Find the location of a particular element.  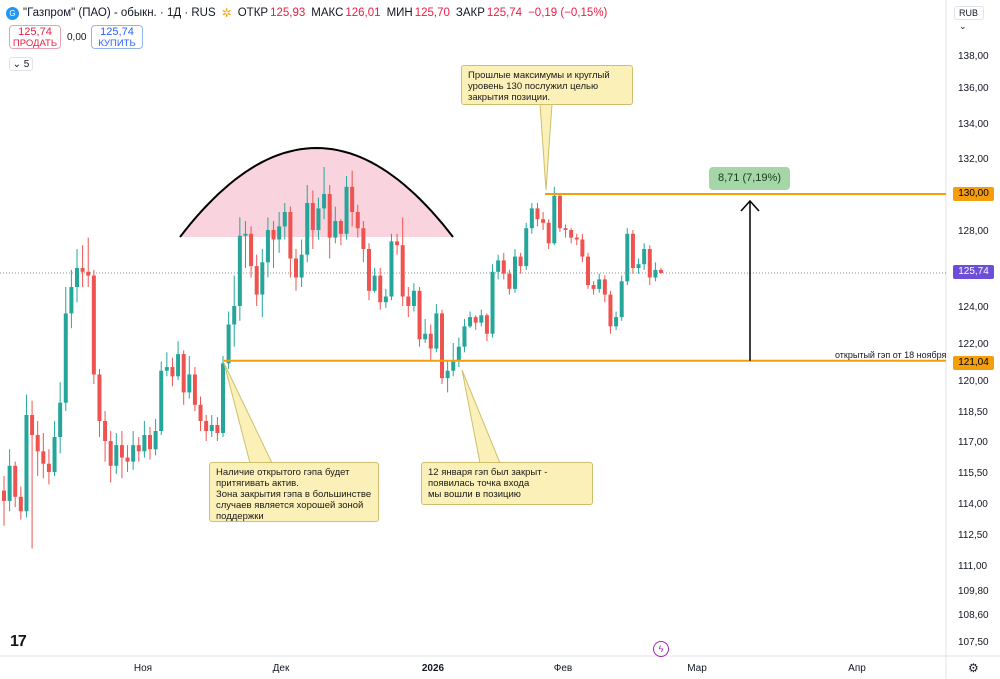

y-tick-label: 134,00 is located at coordinates (973, 124).